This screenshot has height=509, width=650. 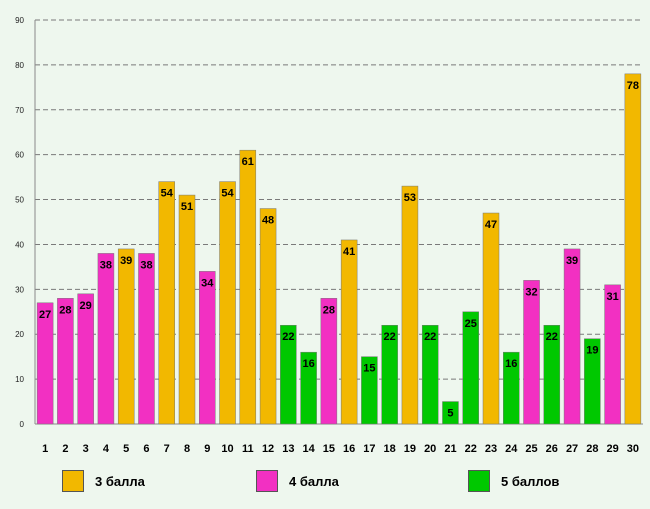 What do you see at coordinates (126, 449) in the screenshot?
I see `x-tick-label-5: 5` at bounding box center [126, 449].